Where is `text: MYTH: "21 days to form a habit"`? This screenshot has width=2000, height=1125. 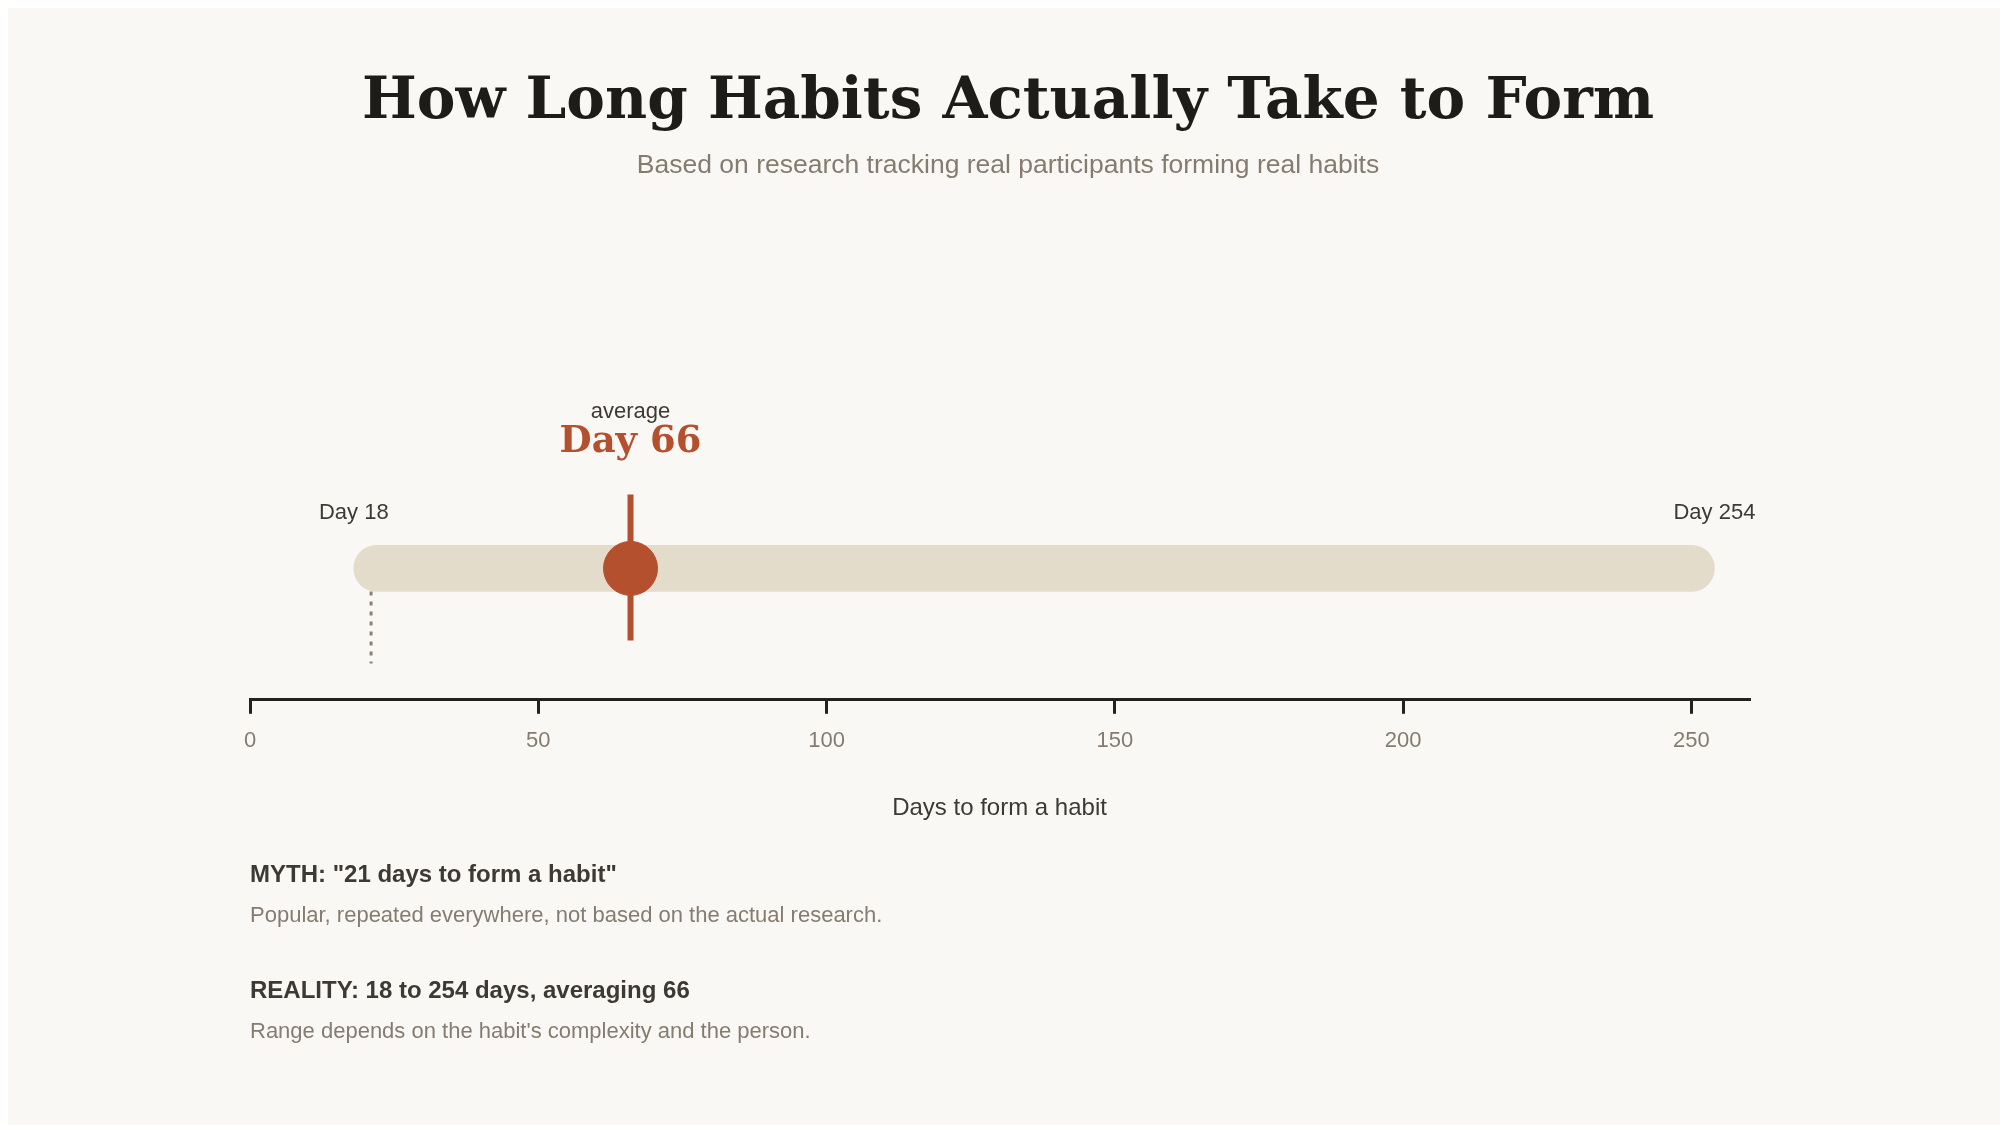 text: MYTH: "21 days to form a habit" is located at coordinates (434, 874).